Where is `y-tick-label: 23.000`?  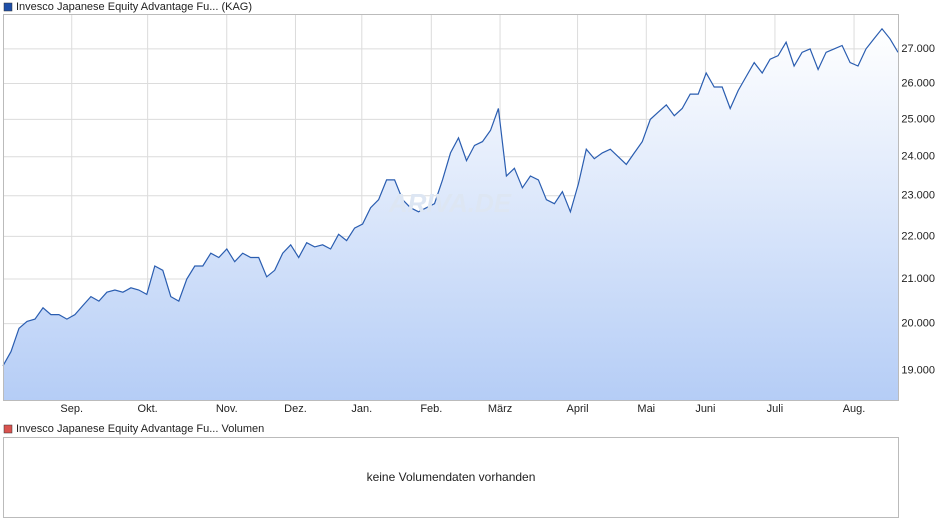
y-tick-label: 23.000 is located at coordinates (918, 196).